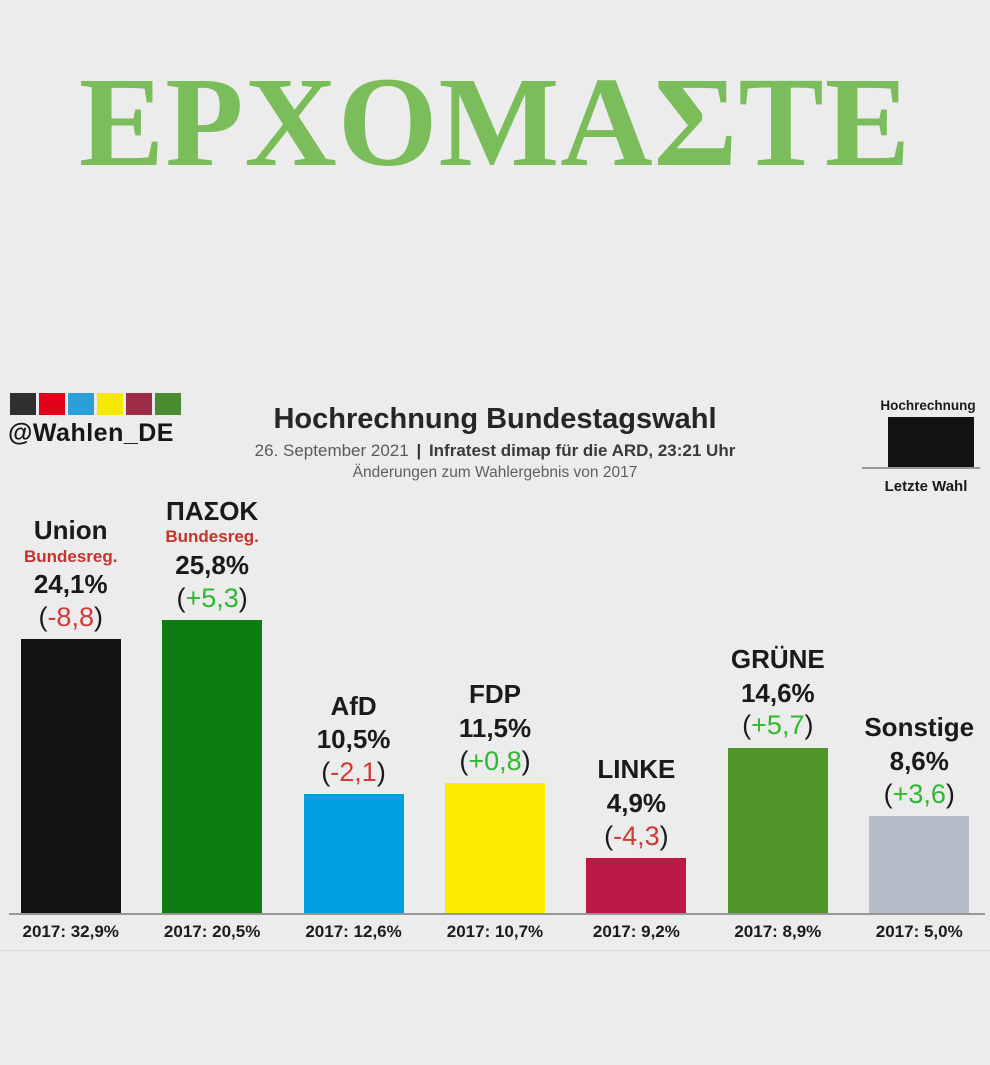 This screenshot has width=990, height=1065. What do you see at coordinates (636, 769) in the screenshot?
I see `party-name-linke: LINKE` at bounding box center [636, 769].